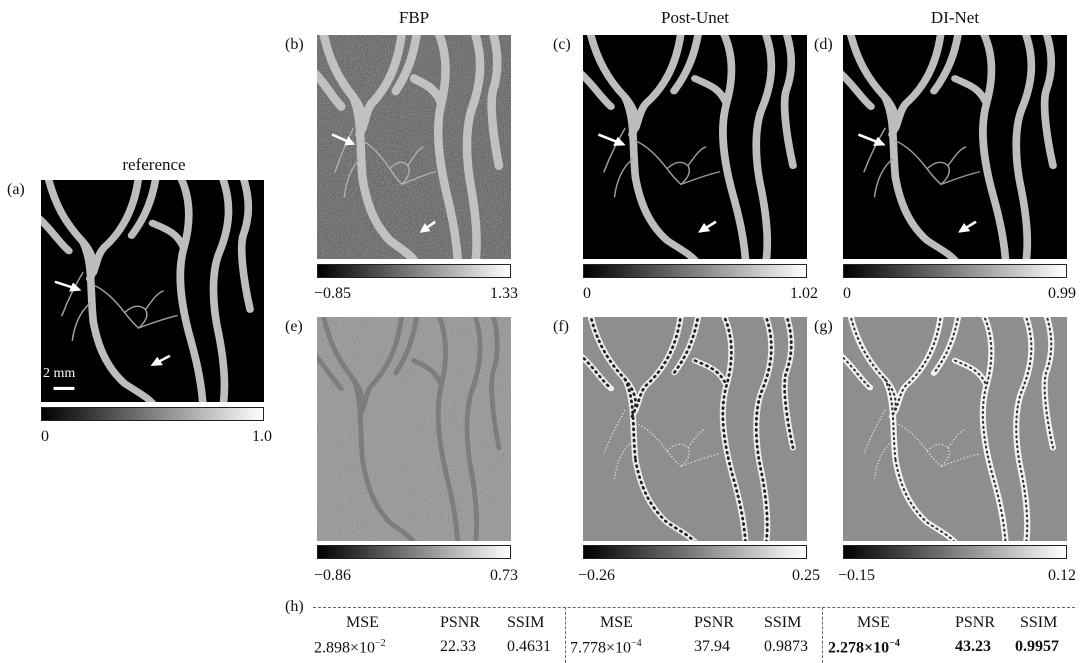  What do you see at coordinates (823, 326) in the screenshot?
I see `panel-label-g: (g)` at bounding box center [823, 326].